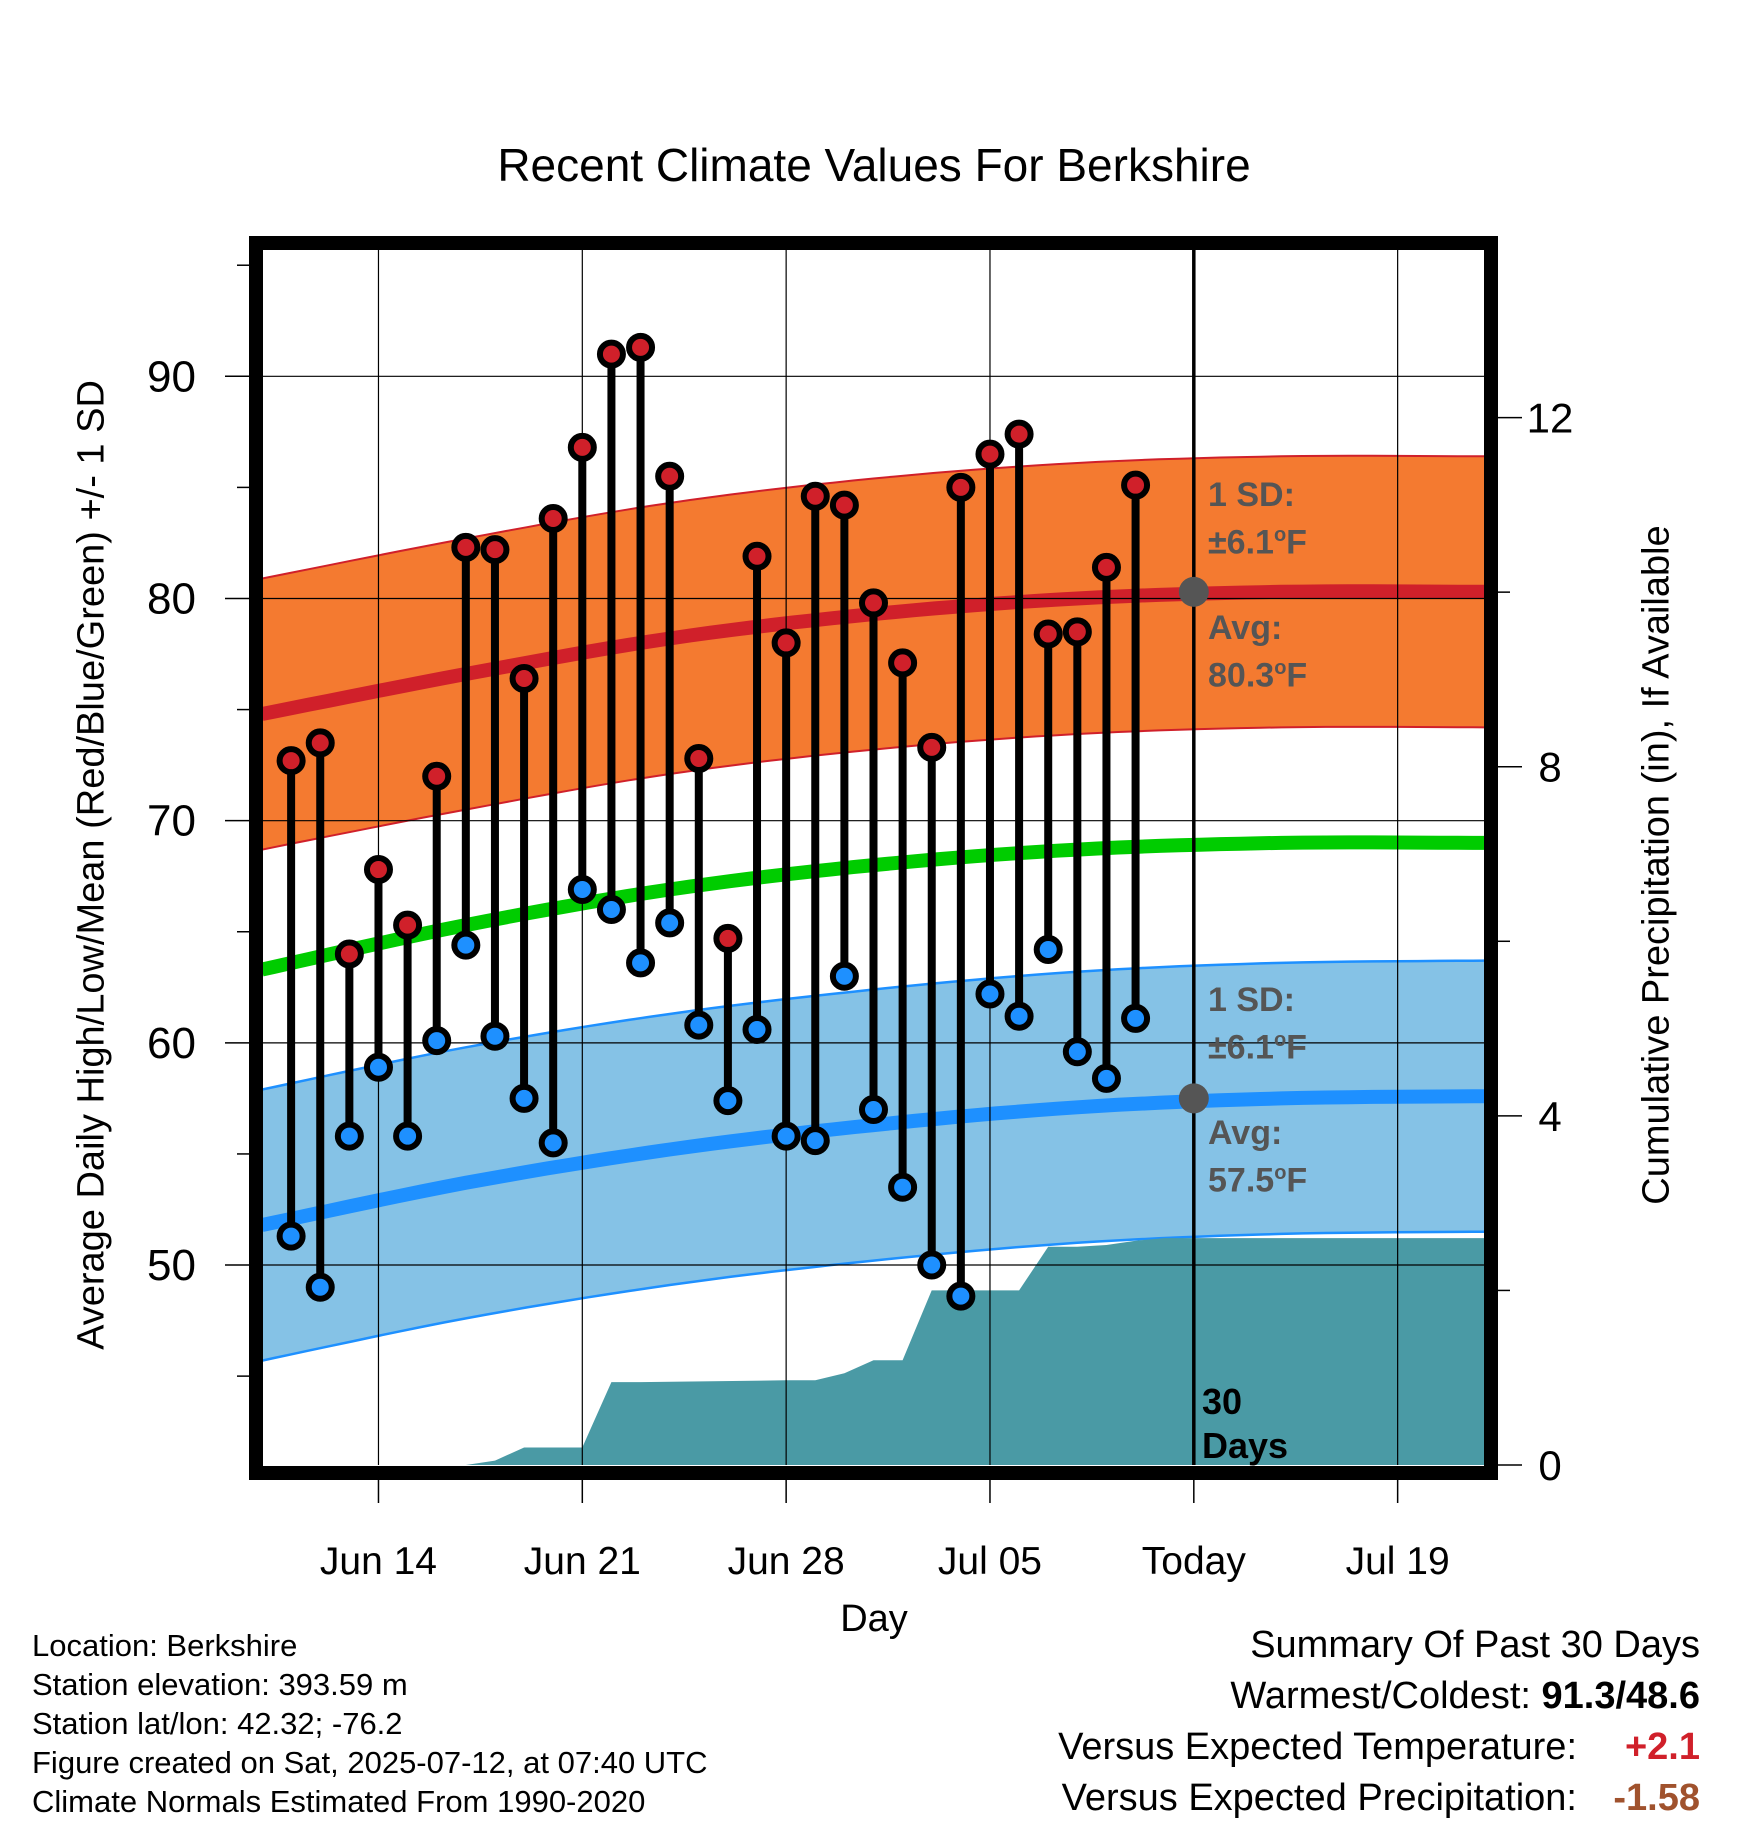  I want to click on y-tick-label: 60, so click(171, 1043).